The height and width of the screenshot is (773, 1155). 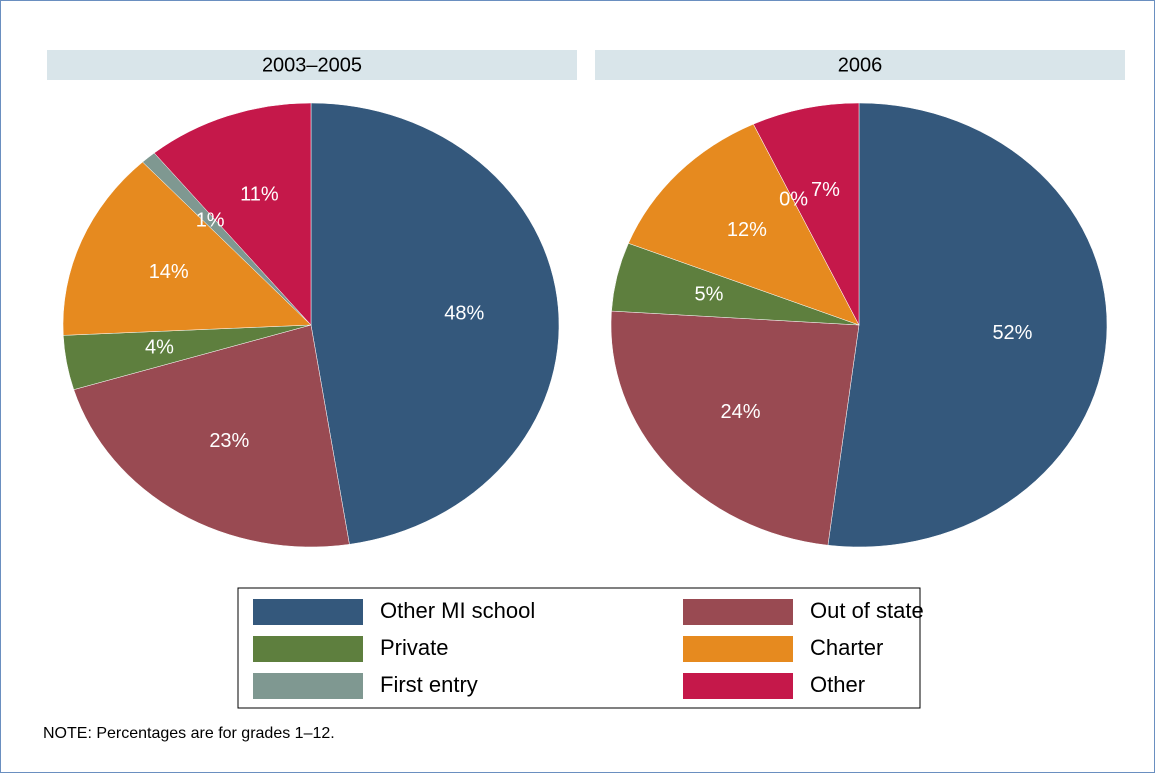 What do you see at coordinates (229, 441) in the screenshot?
I see `value-label: 23%` at bounding box center [229, 441].